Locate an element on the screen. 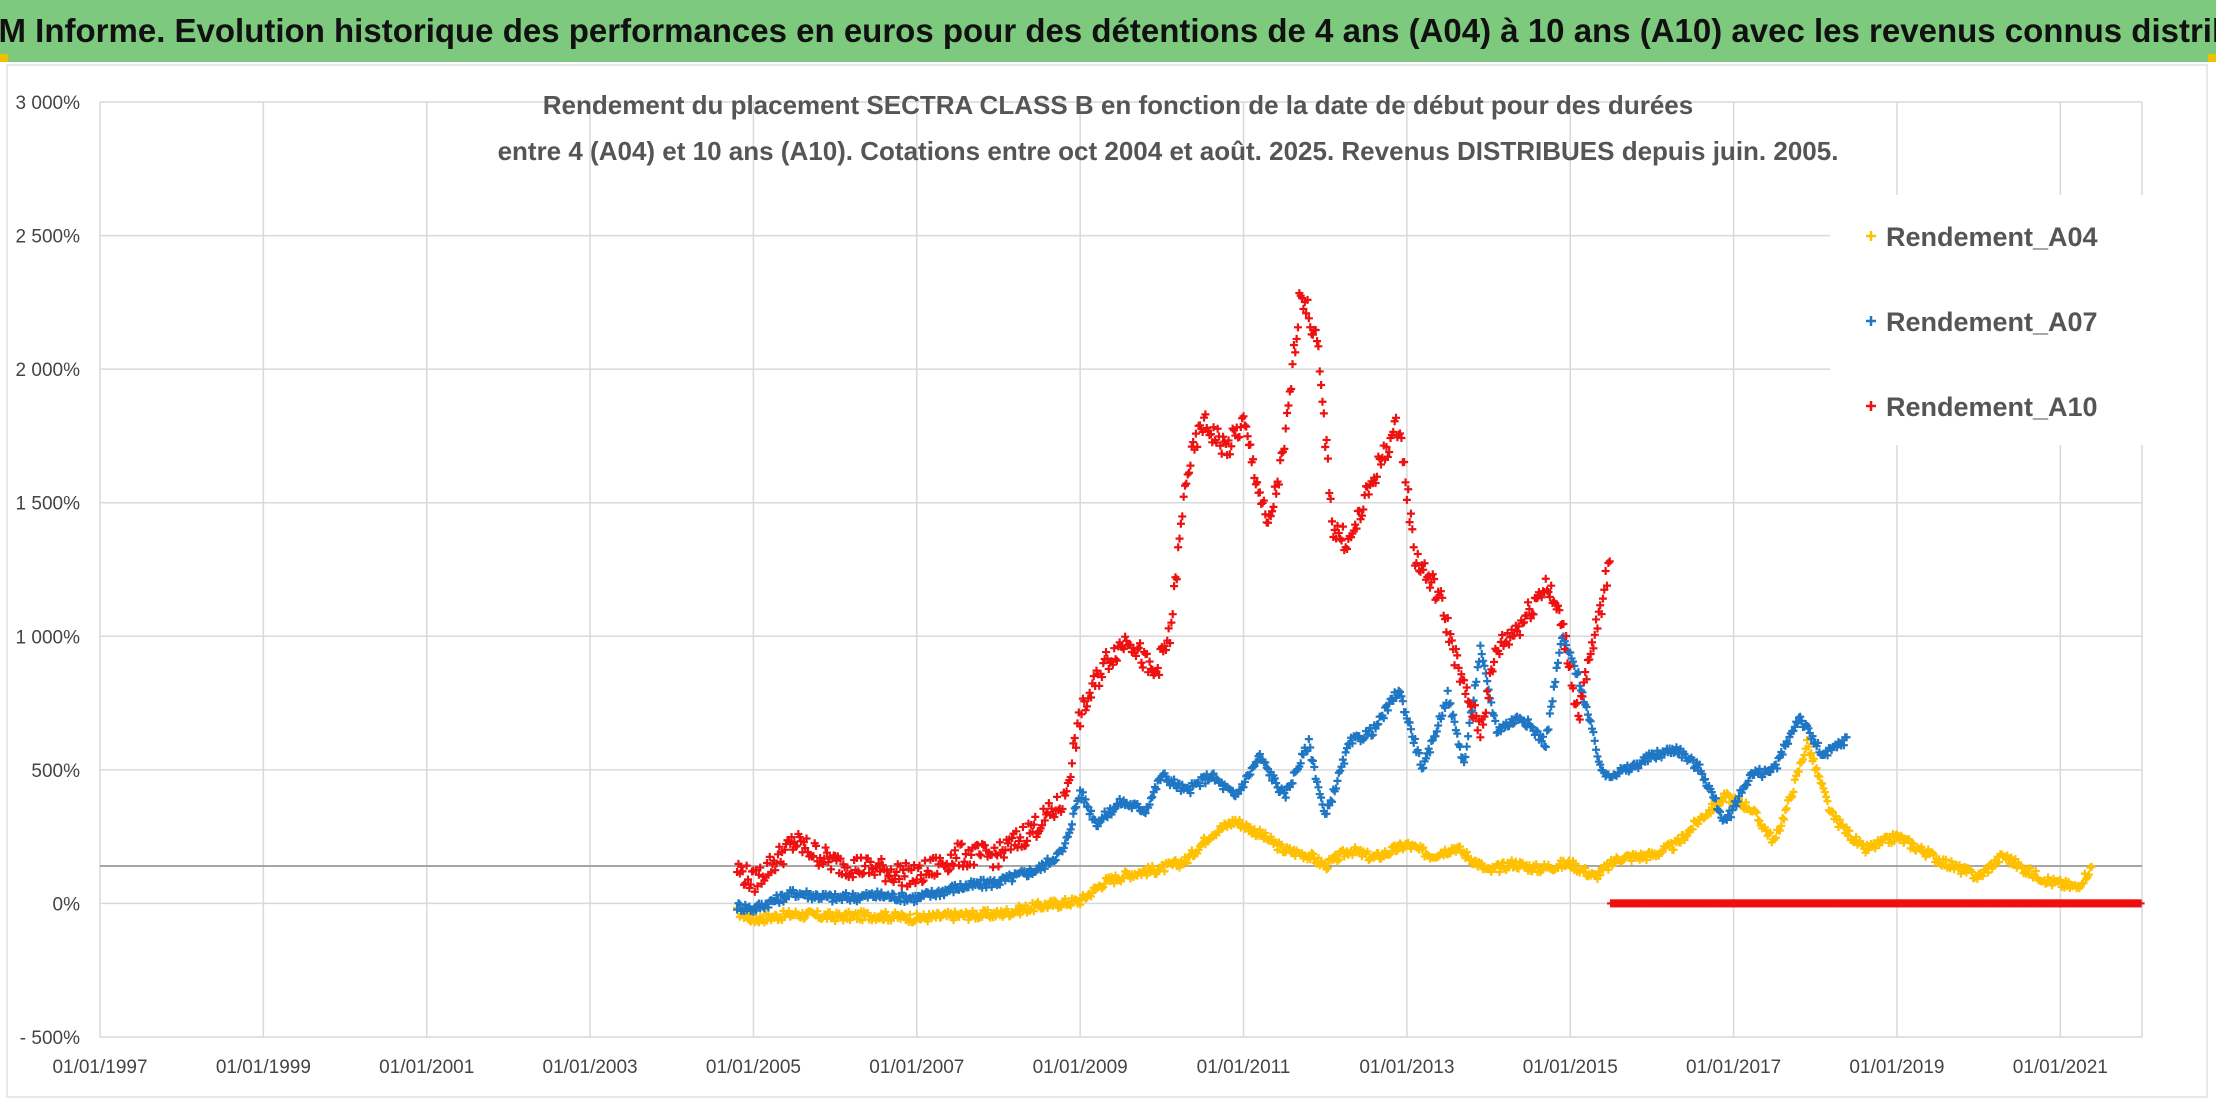 The width and height of the screenshot is (2216, 1102). x-tick-label: 01/01/2005 is located at coordinates (753, 1067).